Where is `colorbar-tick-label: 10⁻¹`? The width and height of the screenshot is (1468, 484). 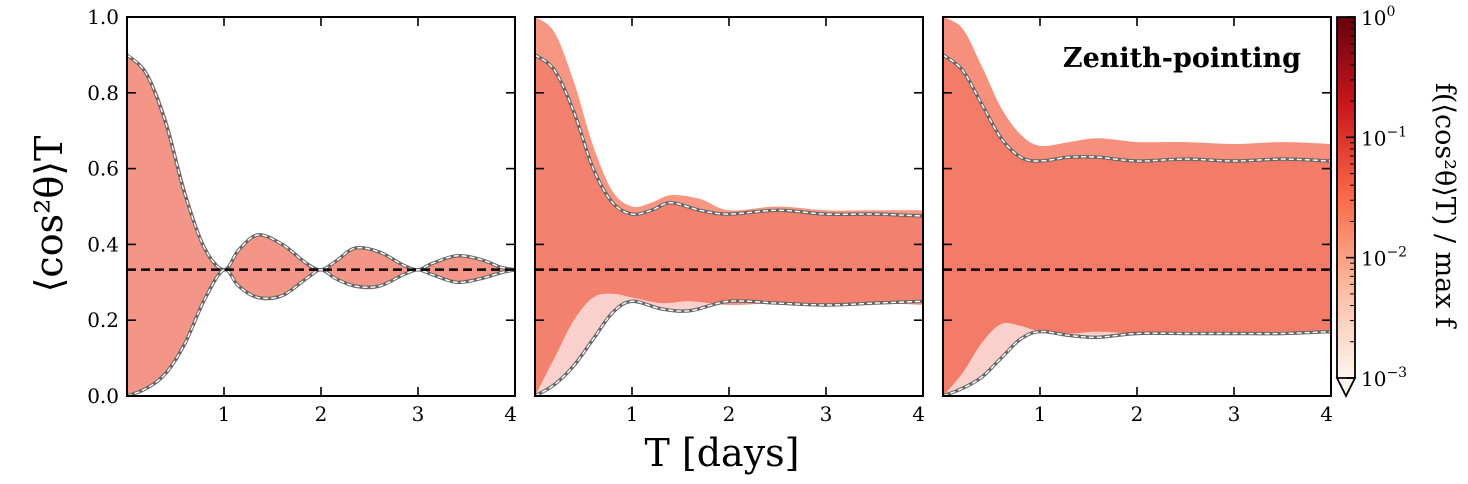 colorbar-tick-label: 10⁻¹ is located at coordinates (1384, 137).